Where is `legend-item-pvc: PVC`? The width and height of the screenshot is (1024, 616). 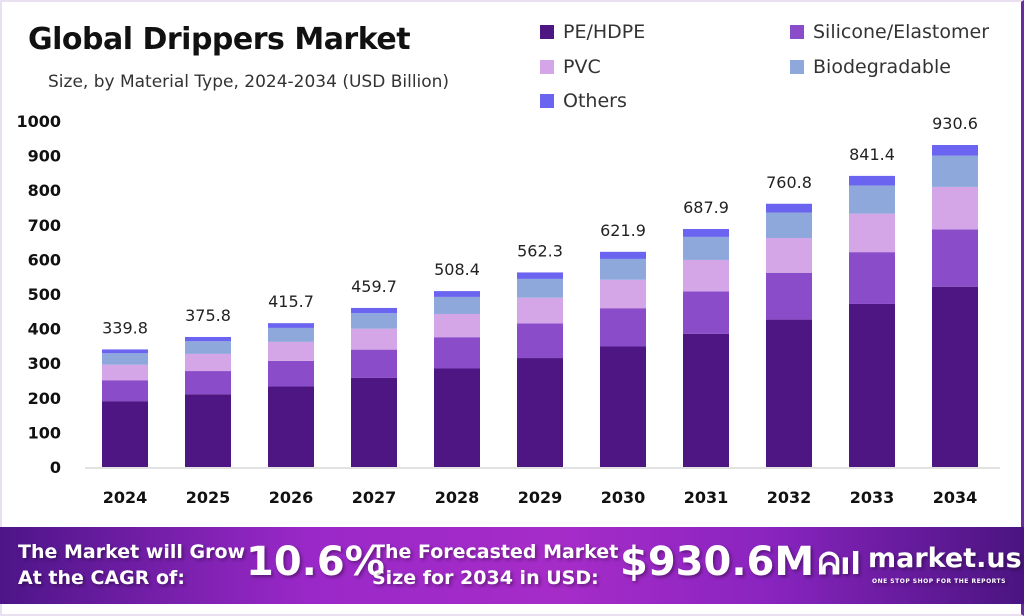 legend-item-pvc: PVC is located at coordinates (570, 67).